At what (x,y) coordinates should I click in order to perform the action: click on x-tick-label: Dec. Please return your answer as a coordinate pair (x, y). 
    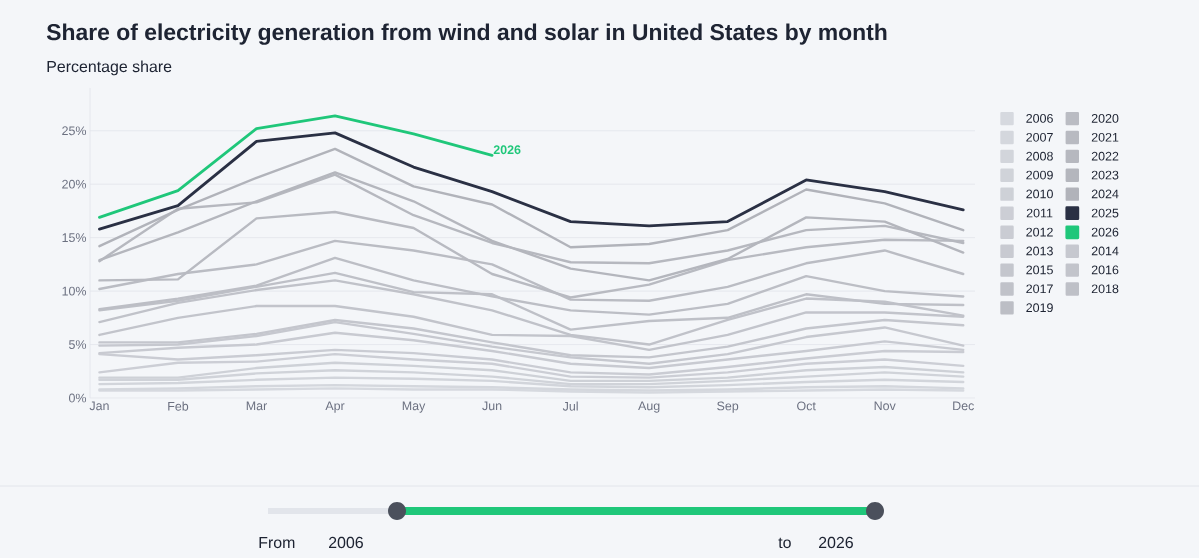
    Looking at the image, I should click on (963, 406).